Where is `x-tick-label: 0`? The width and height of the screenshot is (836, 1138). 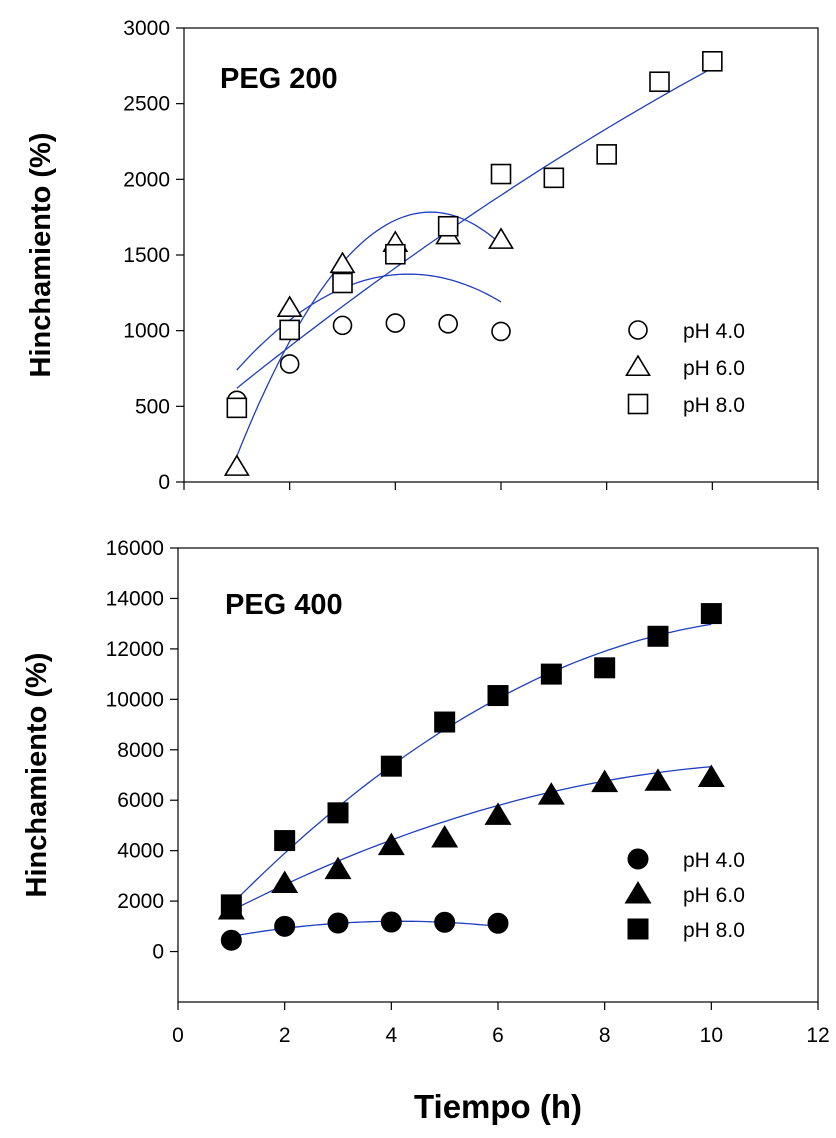 x-tick-label: 0 is located at coordinates (178, 1035).